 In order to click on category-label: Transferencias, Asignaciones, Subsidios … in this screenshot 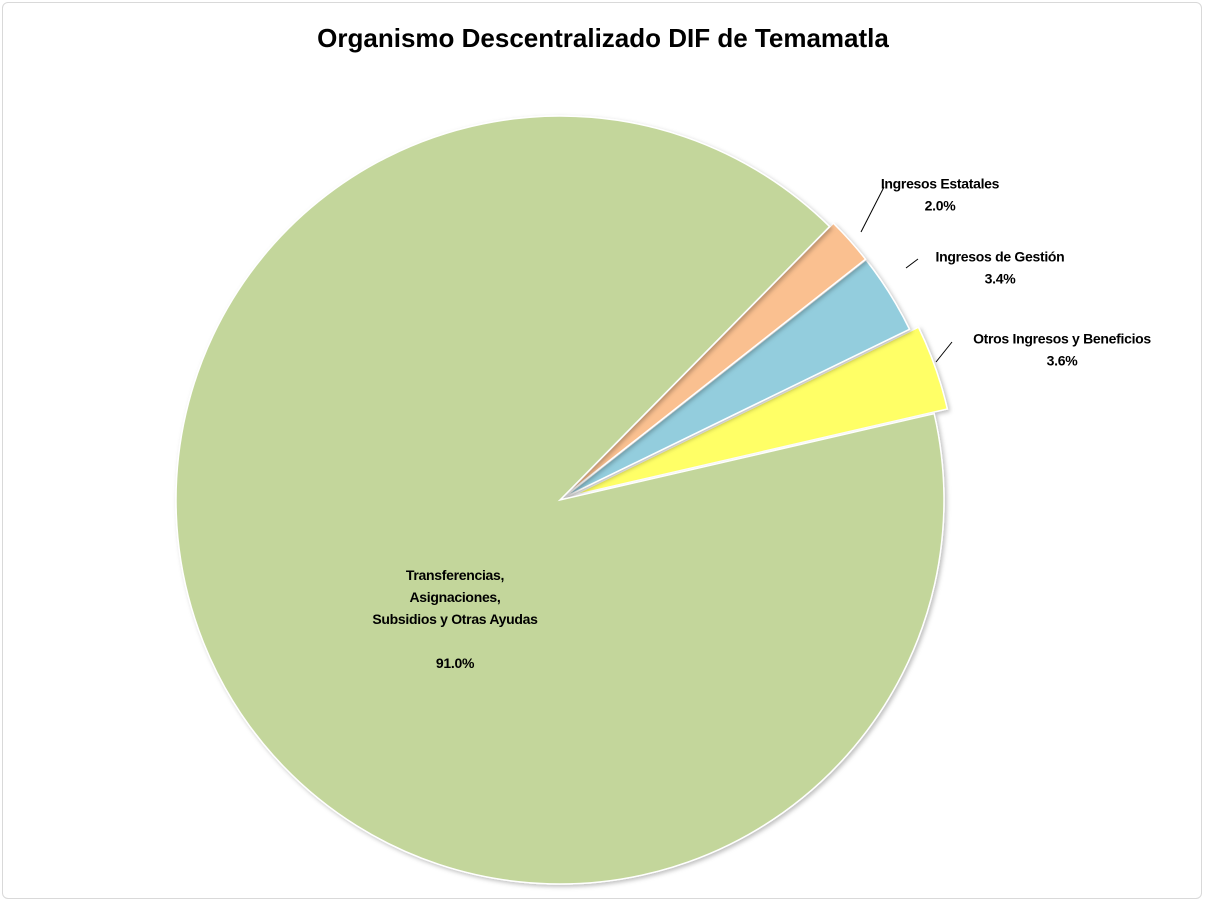, I will do `click(455, 597)`.